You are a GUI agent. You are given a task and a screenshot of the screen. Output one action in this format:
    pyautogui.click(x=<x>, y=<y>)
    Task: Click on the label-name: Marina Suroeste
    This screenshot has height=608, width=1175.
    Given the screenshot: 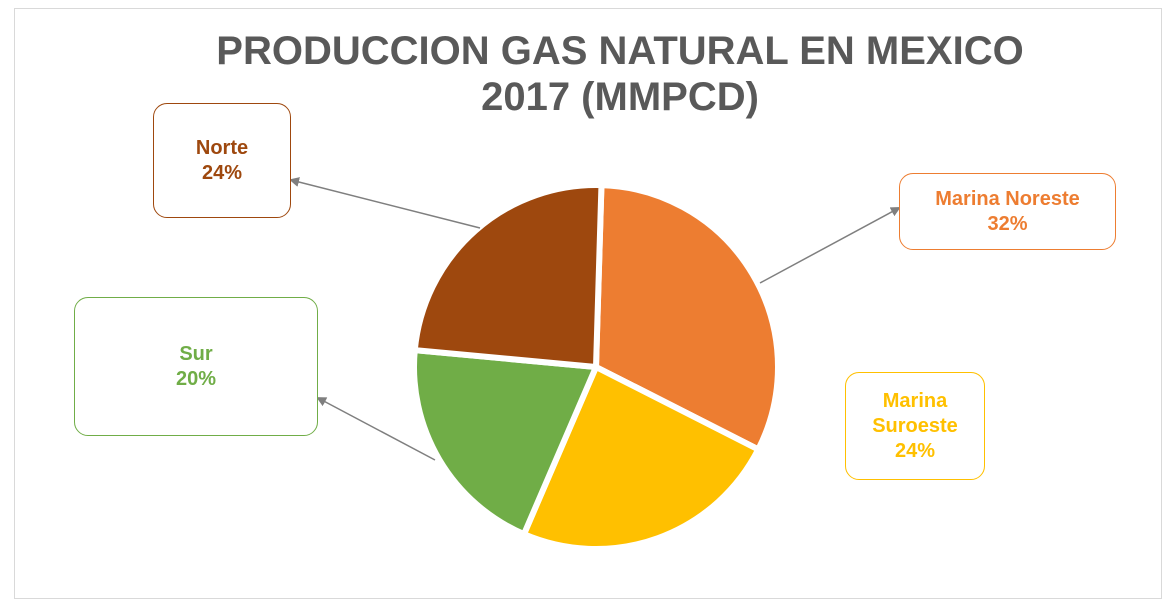 What is the action you would take?
    pyautogui.click(x=915, y=413)
    